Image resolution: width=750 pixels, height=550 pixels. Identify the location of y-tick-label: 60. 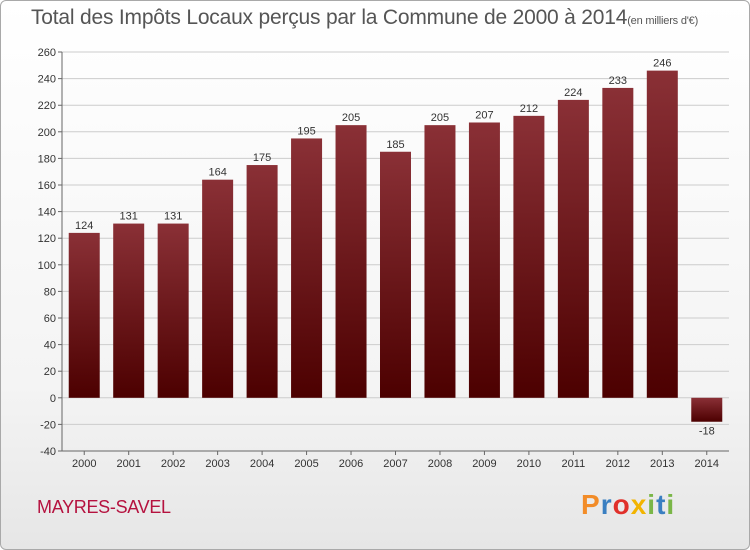
(50, 319).